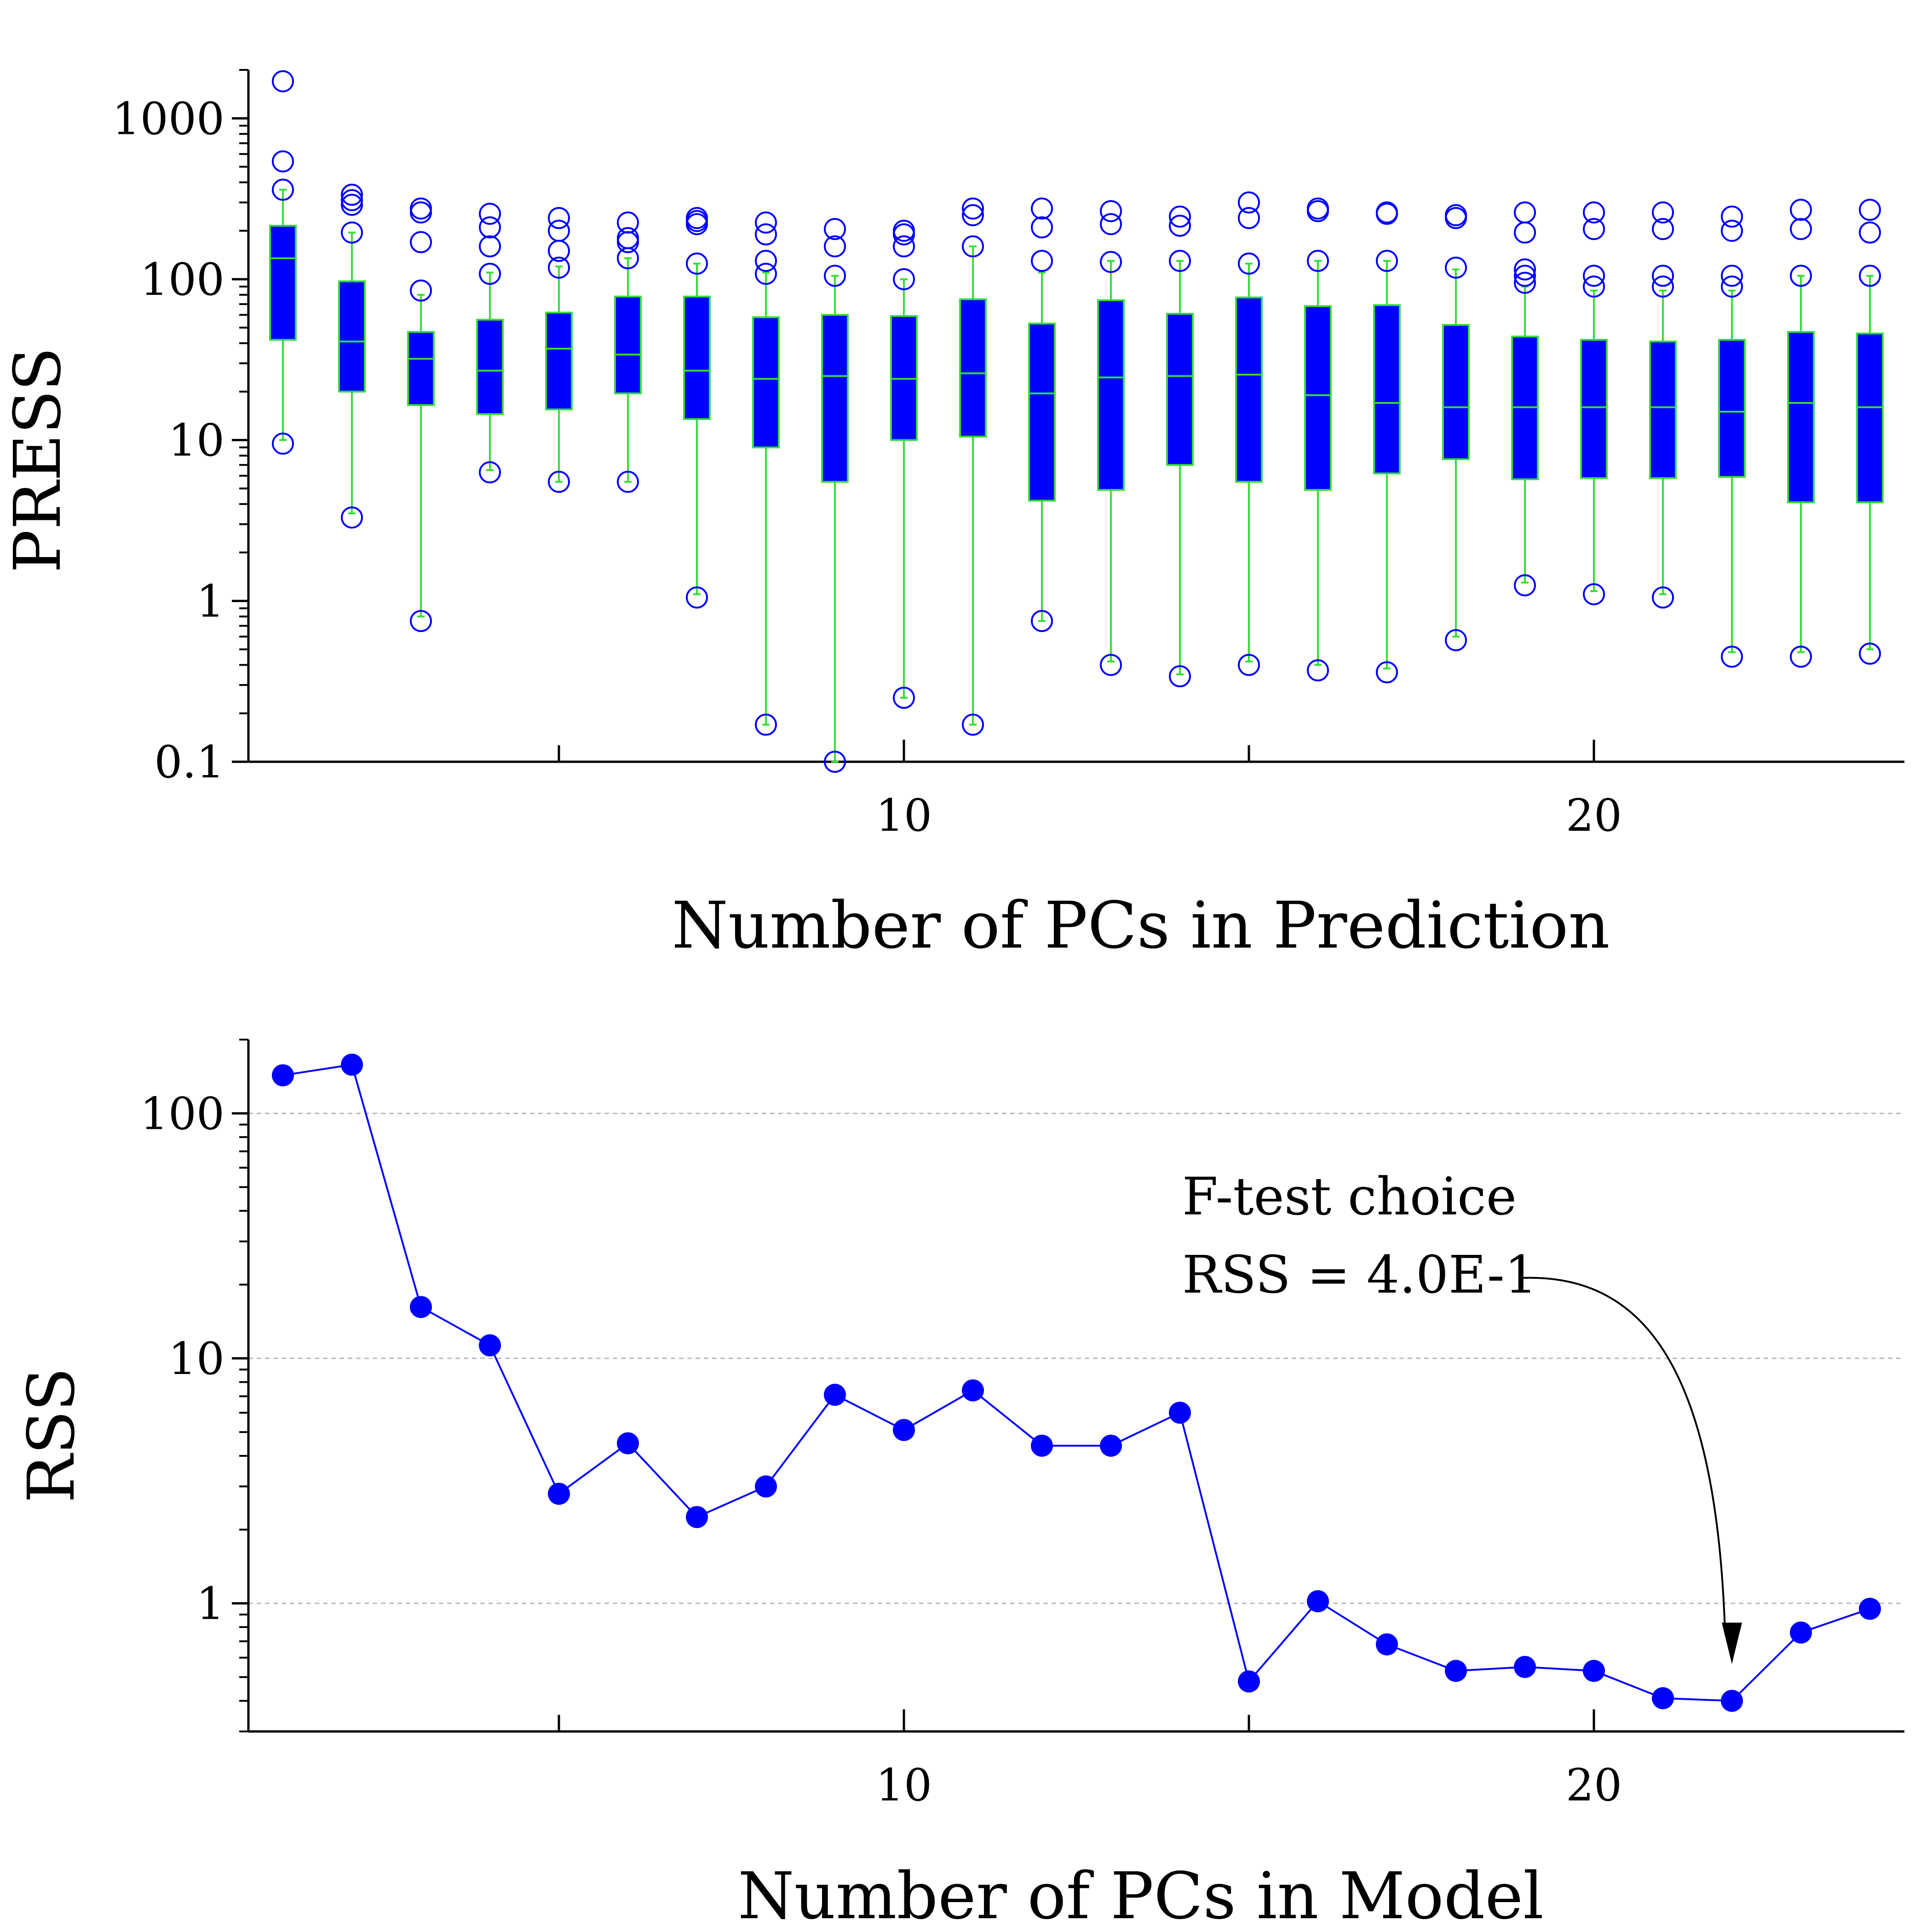 The image size is (1932, 1932). I want to click on x-tick-label: 20, so click(1594, 815).